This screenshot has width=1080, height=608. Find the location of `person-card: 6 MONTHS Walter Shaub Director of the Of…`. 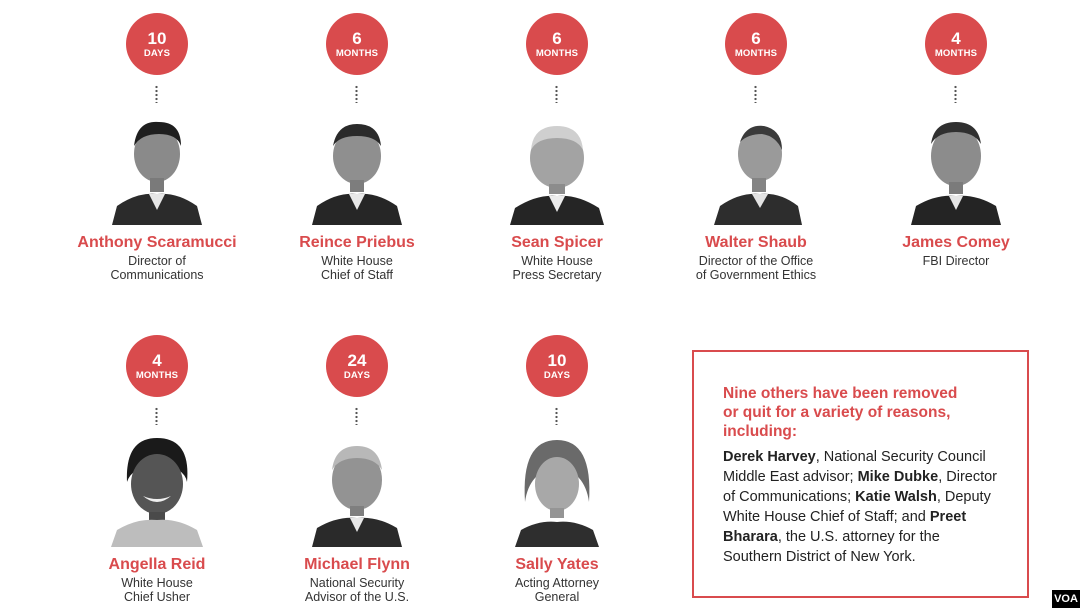

person-card: 6 MONTHS Walter Shaub Director of the Of… is located at coordinates (756, 150).